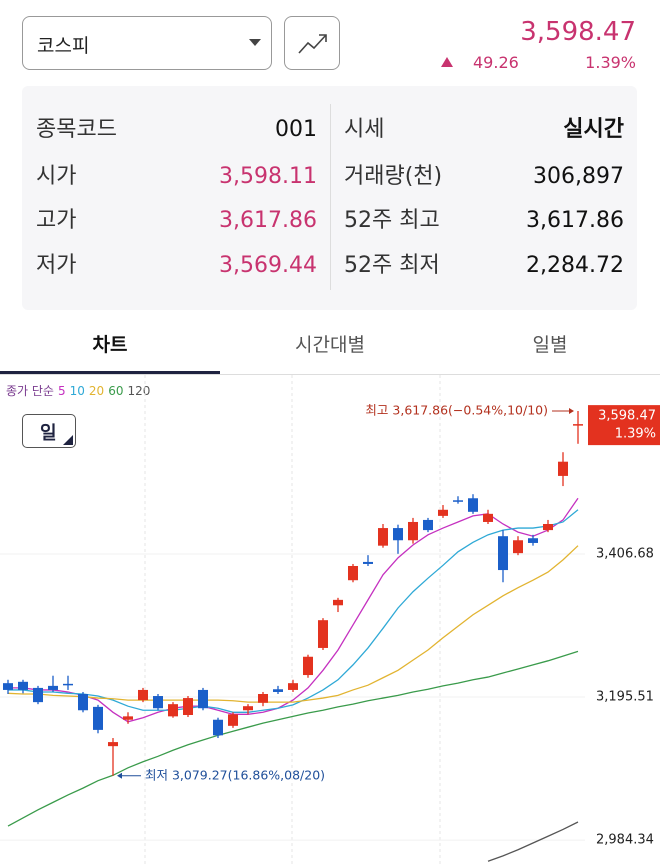 The width and height of the screenshot is (660, 864). What do you see at coordinates (364, 129) in the screenshot?
I see `info-label: 시세` at bounding box center [364, 129].